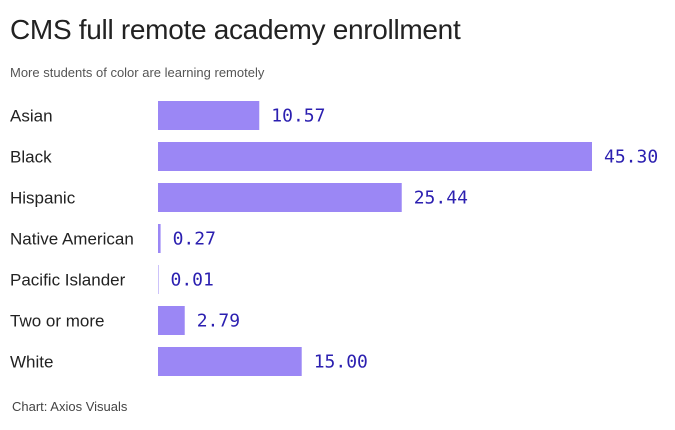  I want to click on value-label: 0.01, so click(192, 280).